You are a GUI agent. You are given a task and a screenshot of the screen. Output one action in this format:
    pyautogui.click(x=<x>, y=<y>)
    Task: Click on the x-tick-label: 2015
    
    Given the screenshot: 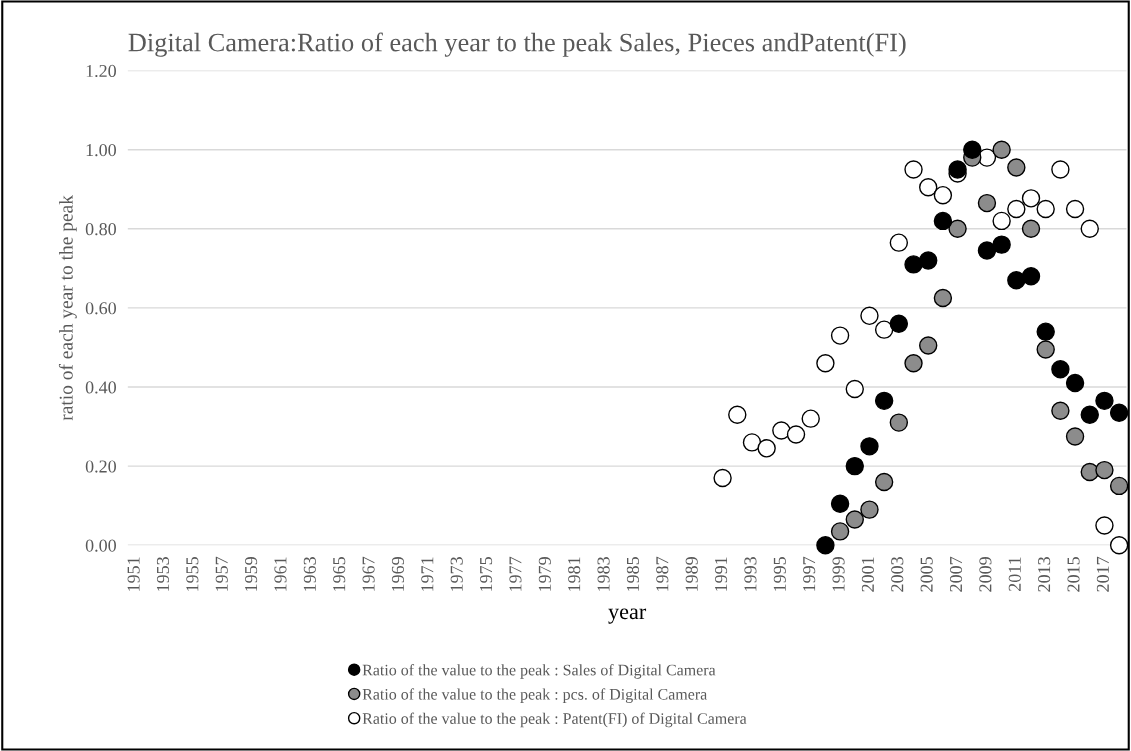 What is the action you would take?
    pyautogui.click(x=1073, y=574)
    